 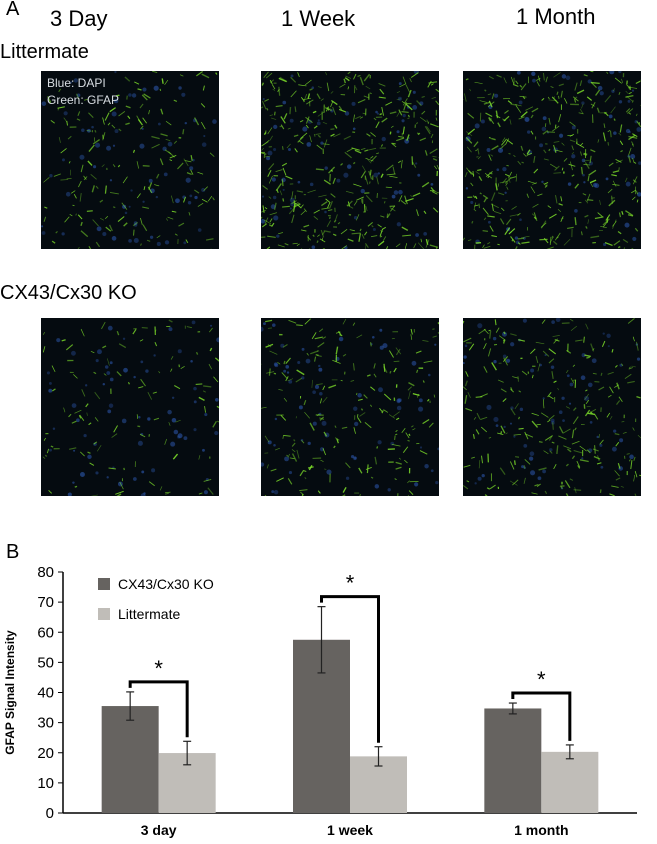 What do you see at coordinates (149, 614) in the screenshot?
I see `legend-label: Littermate` at bounding box center [149, 614].